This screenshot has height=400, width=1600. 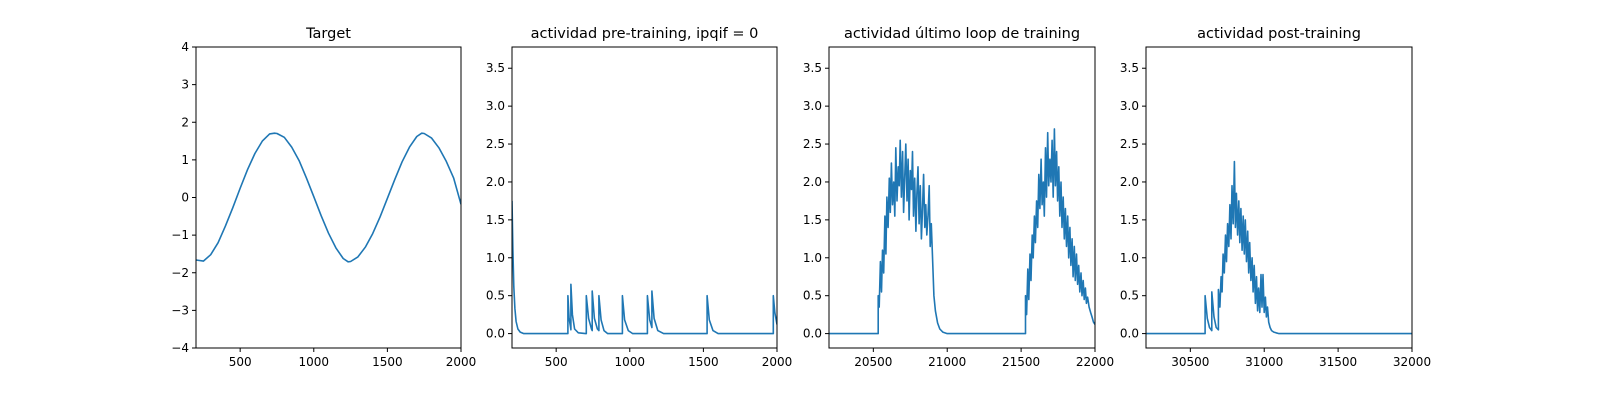 I want to click on chart-title: Target, so click(x=328, y=34).